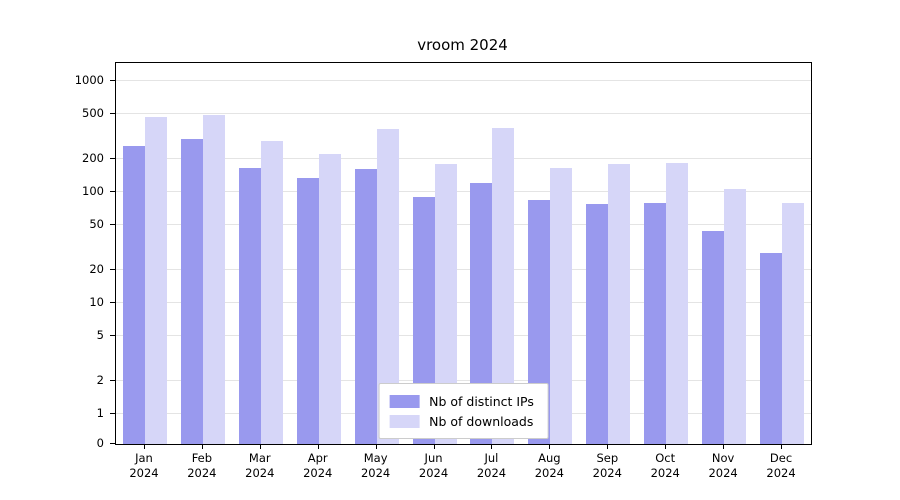  Describe the element at coordinates (387, 286) in the screenshot. I see `bar-may-series1` at that location.